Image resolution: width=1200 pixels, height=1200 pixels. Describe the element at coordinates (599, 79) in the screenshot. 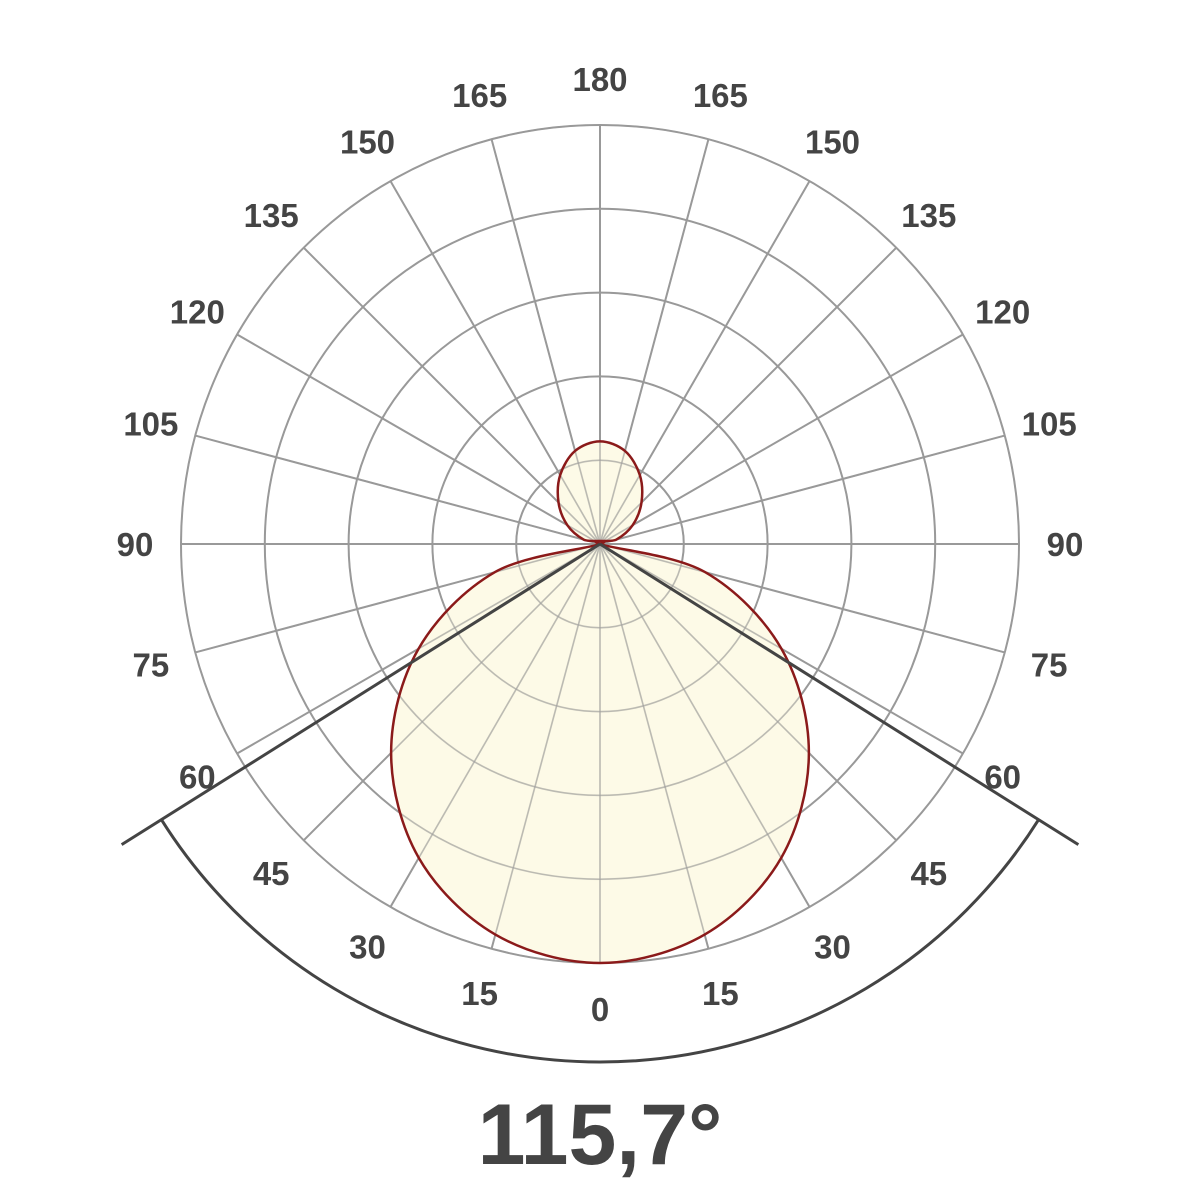

I see `angle-tick-label: 180` at that location.